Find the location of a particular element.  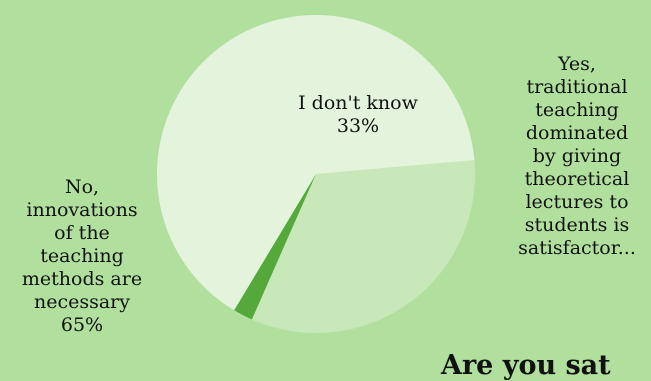

slice-label-dont-know: I don't know 33% is located at coordinates (358, 115).